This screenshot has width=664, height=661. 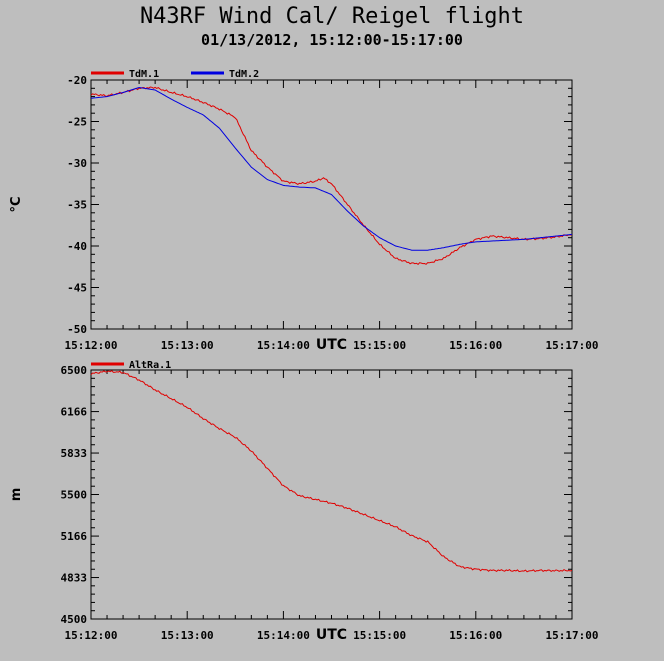 What do you see at coordinates (244, 74) in the screenshot?
I see `legend-label-tdm-2: TdM.2` at bounding box center [244, 74].